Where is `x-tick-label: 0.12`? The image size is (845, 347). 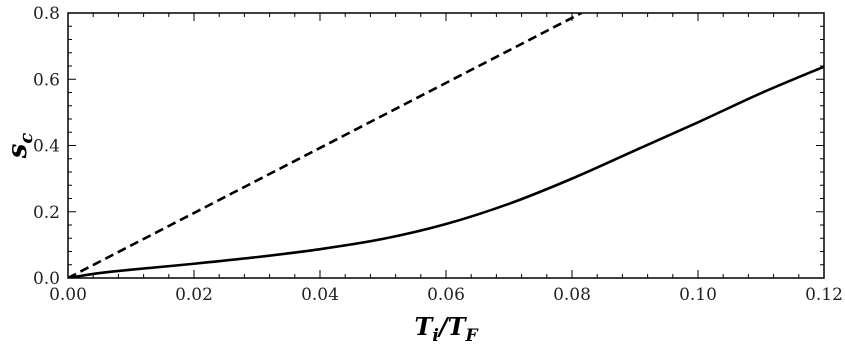
x-tick-label: 0.12 is located at coordinates (824, 295).